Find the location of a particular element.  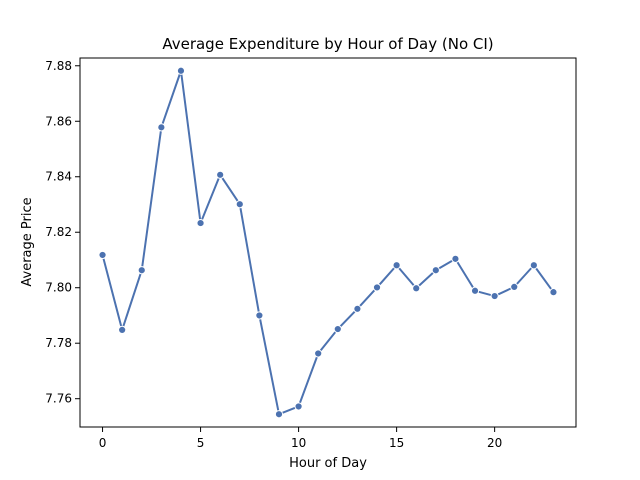

x-tick-label: 20 is located at coordinates (494, 443).